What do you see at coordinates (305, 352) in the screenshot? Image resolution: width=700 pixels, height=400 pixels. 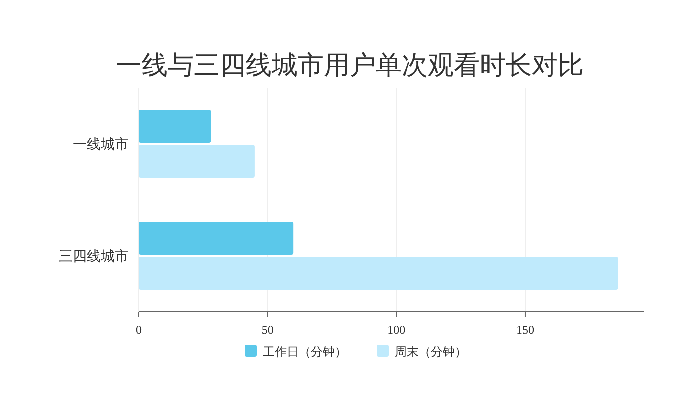 I see `legend-label: 工作日（分钟）` at bounding box center [305, 352].